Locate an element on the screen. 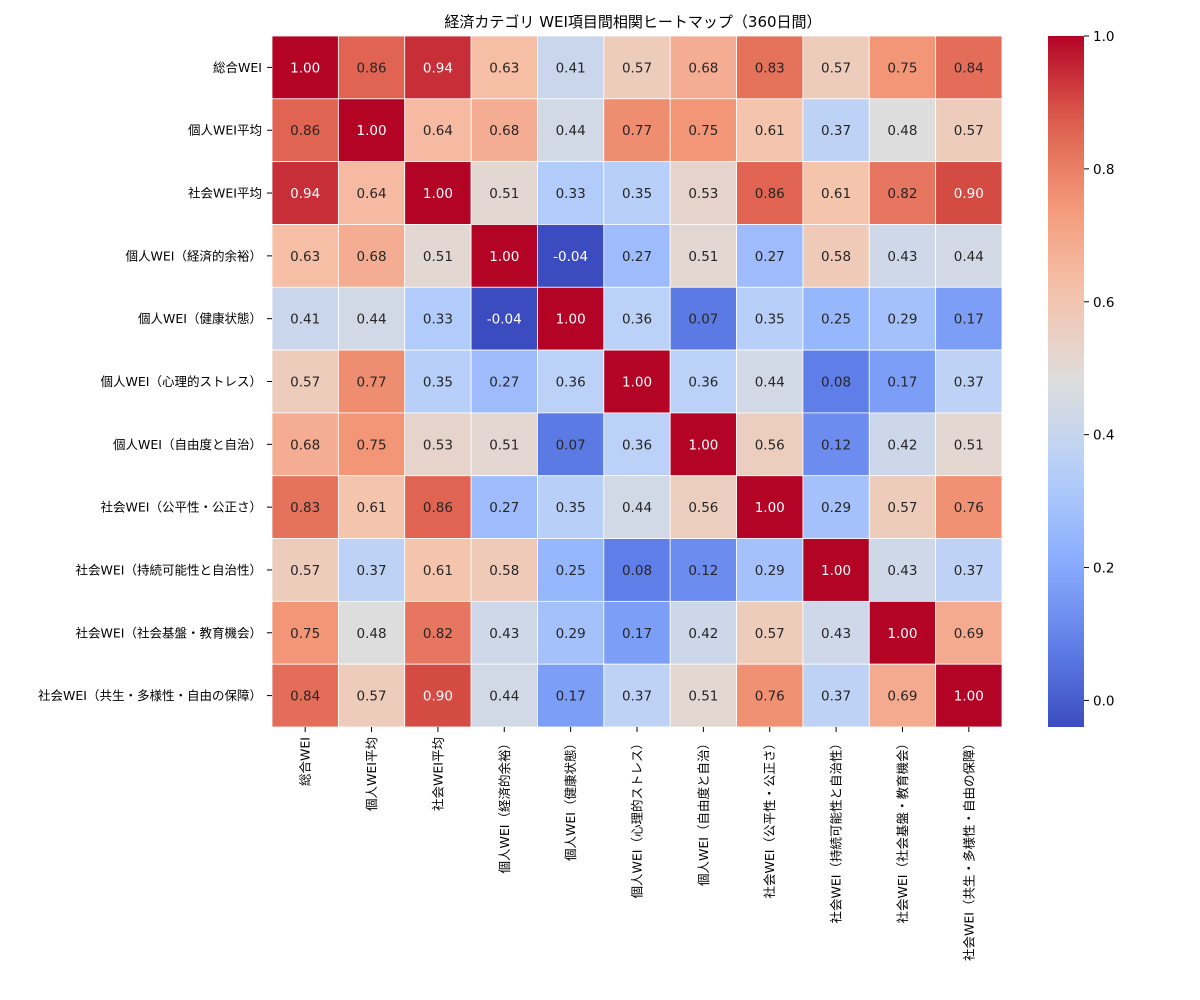  cell-value-label: 0.90 is located at coordinates (438, 697).